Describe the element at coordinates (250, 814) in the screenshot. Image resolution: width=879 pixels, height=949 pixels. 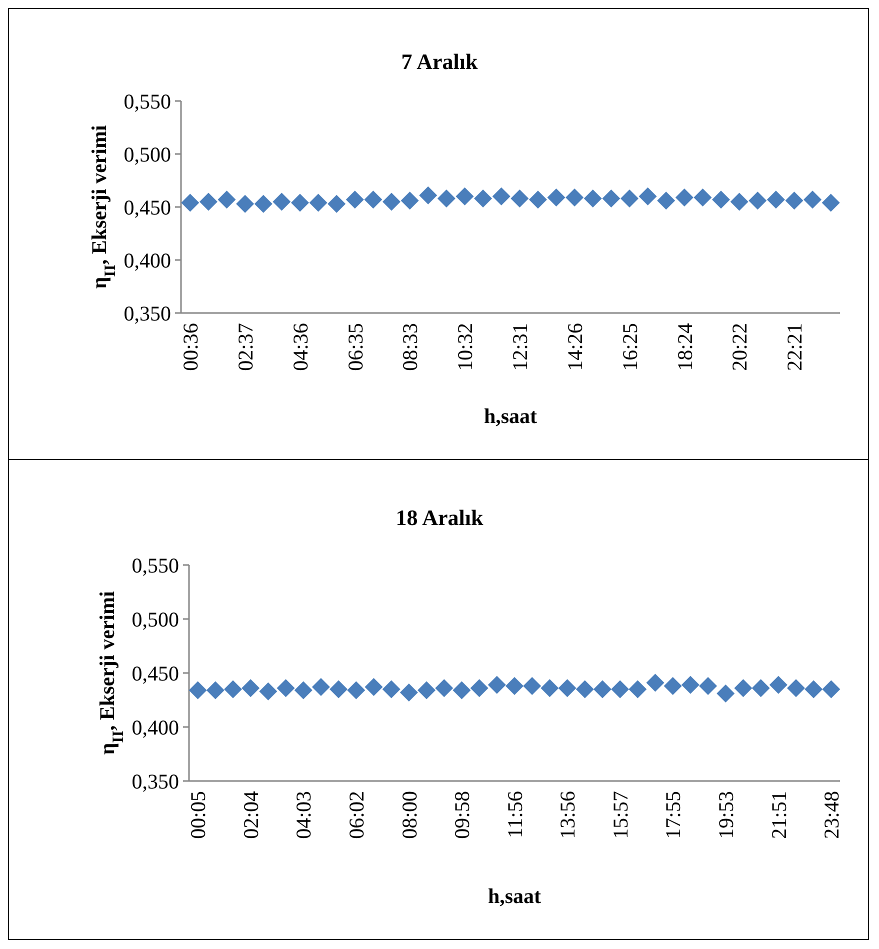
I see `x-tick-label: 02:04` at that location.